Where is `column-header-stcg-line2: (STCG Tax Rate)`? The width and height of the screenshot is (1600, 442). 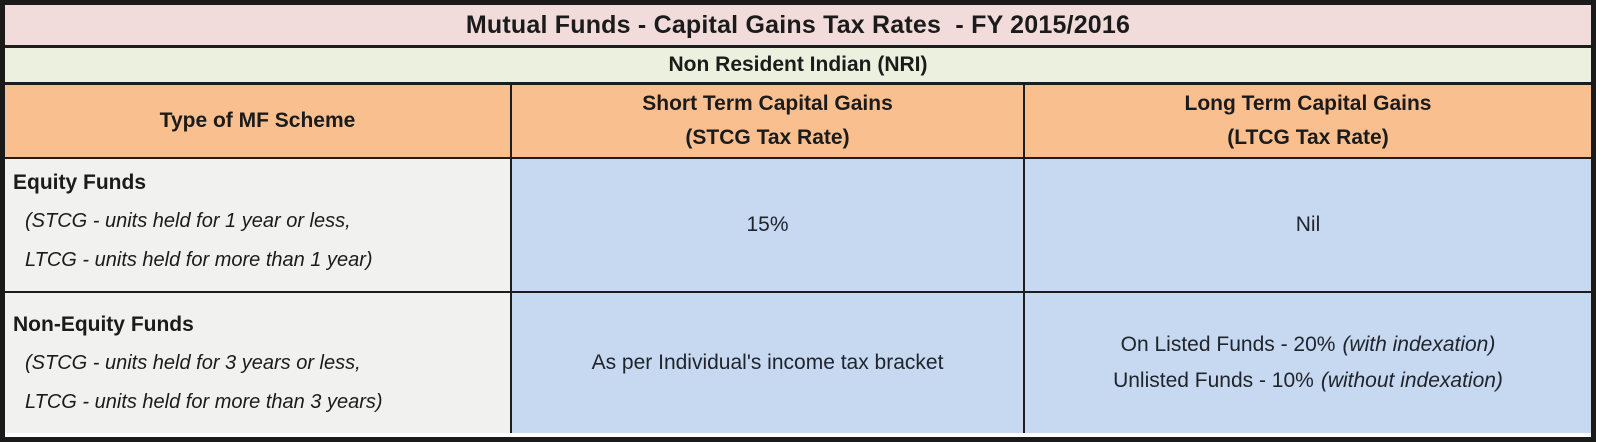 column-header-stcg-line2: (STCG Tax Rate) is located at coordinates (767, 137).